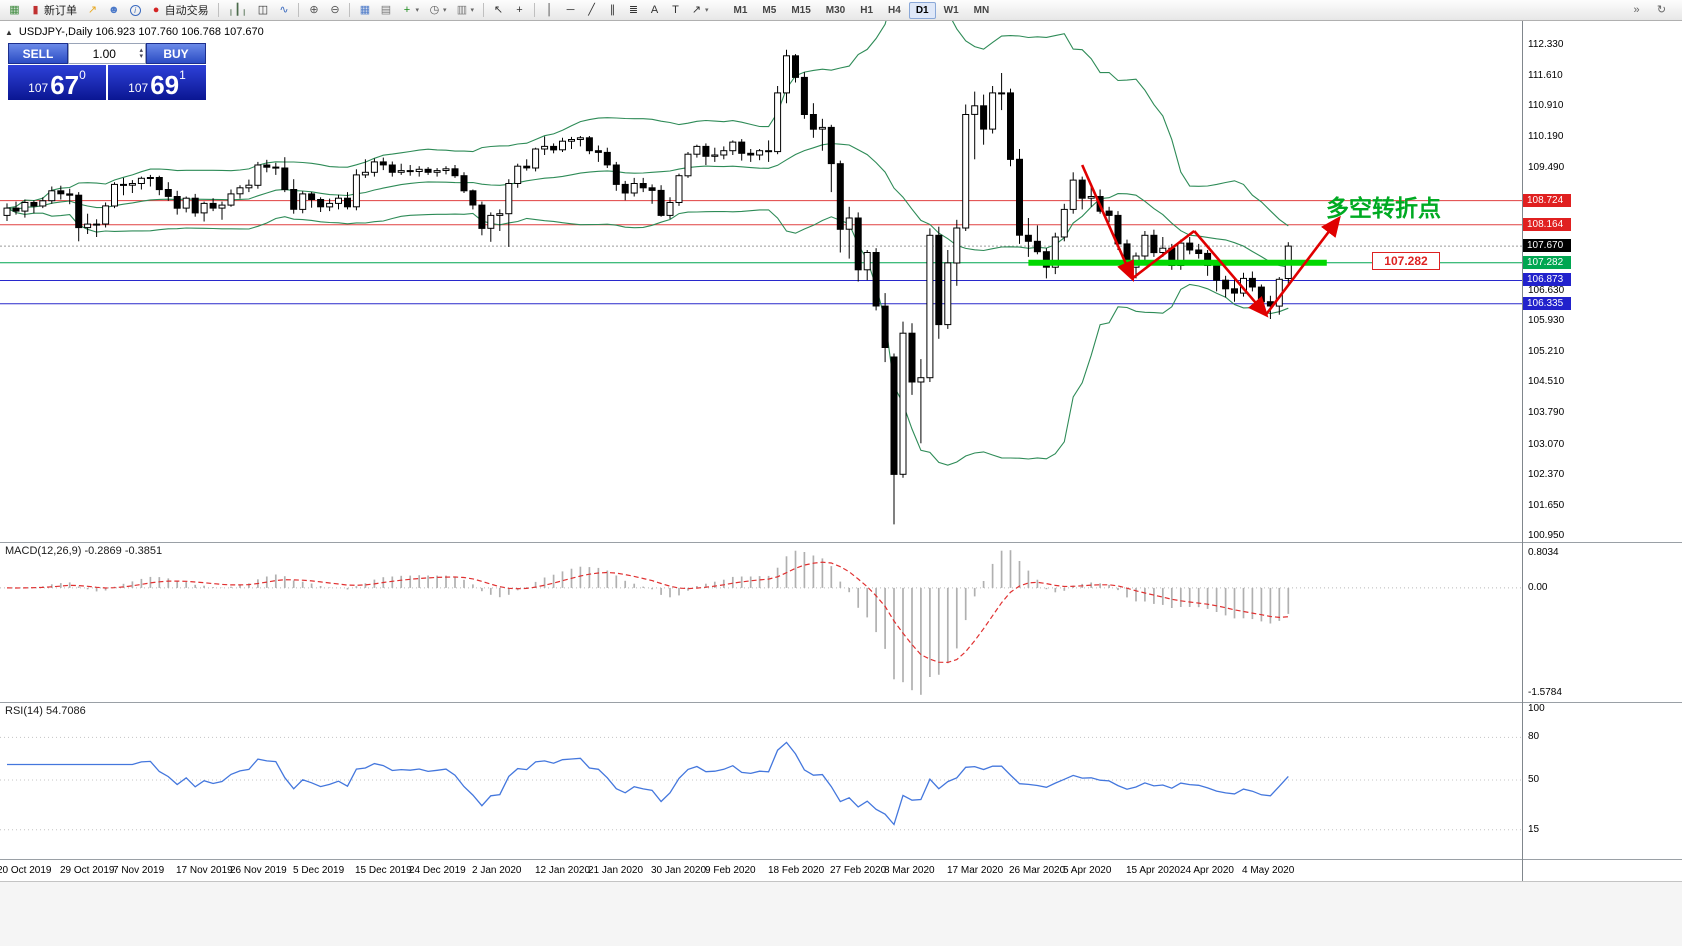 The image size is (1682, 946). What do you see at coordinates (38, 88) in the screenshot?
I see `sell-price-int: 107` at bounding box center [38, 88].